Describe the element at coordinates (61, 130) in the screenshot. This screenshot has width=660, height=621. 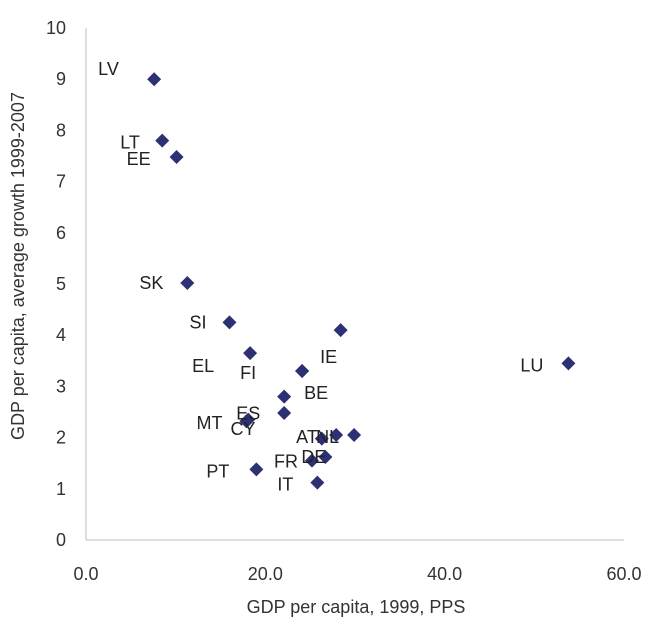
I see `y-tick-label: 8` at that location.